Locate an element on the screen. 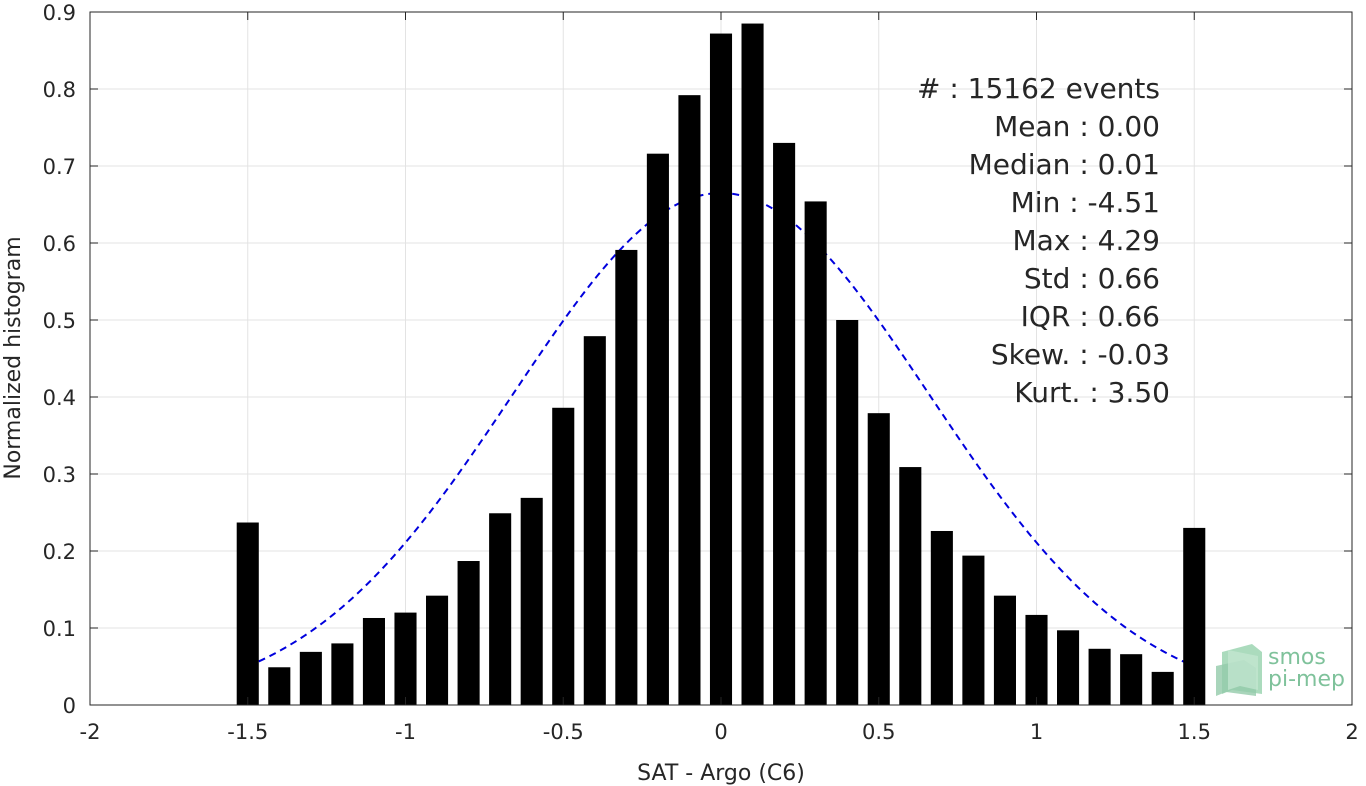 Image resolution: width=1366 pixels, height=786 pixels. stats-label: Median is located at coordinates (1024, 164).